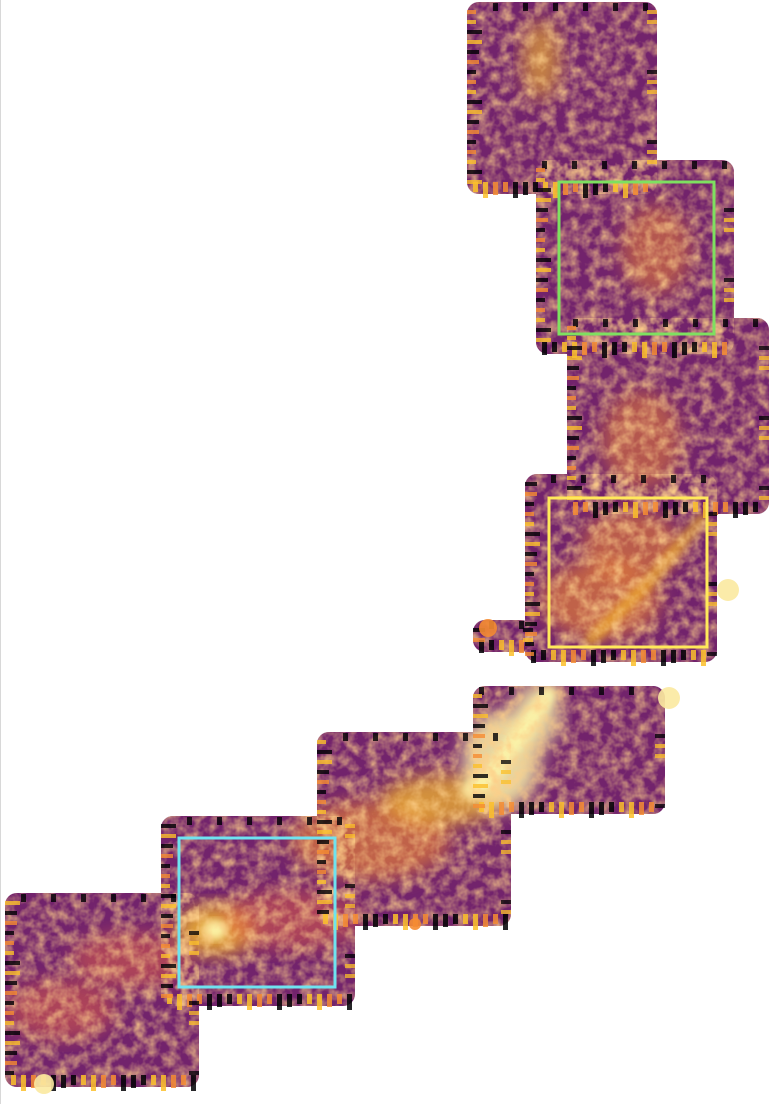  What do you see at coordinates (728, 590) in the screenshot?
I see `bright-spot` at bounding box center [728, 590].